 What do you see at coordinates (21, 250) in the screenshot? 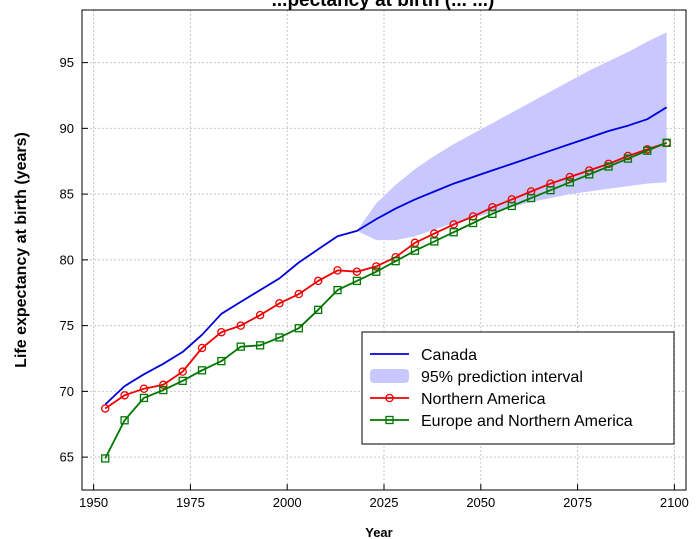
I see `y-axis-label: Life expectancy at birth (years)` at bounding box center [21, 250].